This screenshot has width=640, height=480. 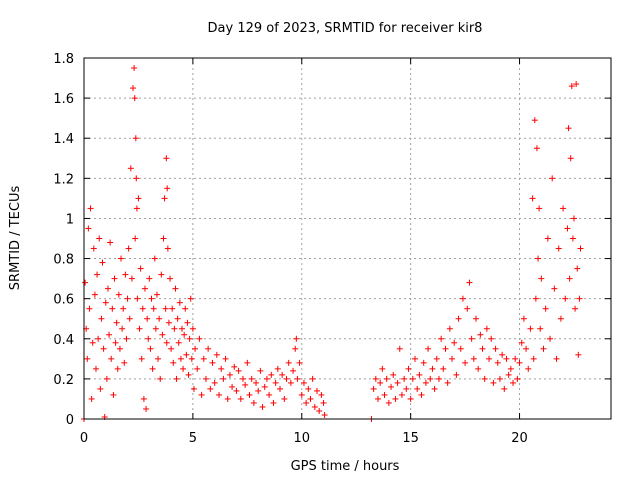 What do you see at coordinates (410, 438) in the screenshot?
I see `x-tick-label: 15` at bounding box center [410, 438].